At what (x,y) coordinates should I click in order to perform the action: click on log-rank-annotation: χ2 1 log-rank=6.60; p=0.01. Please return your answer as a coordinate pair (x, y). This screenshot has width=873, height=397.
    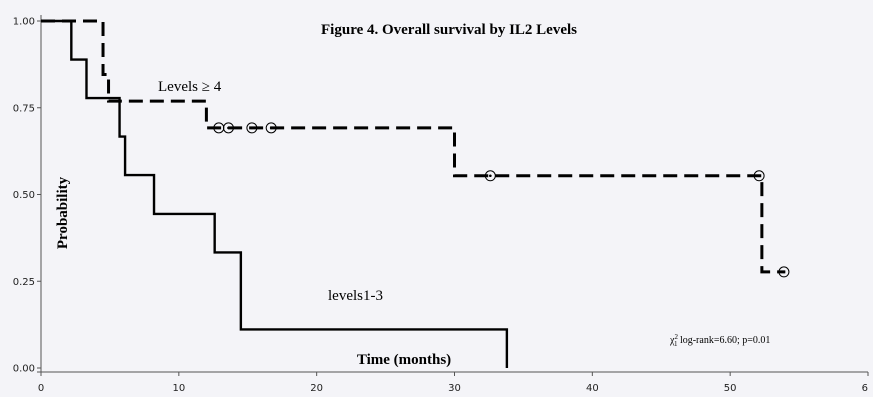
    Looking at the image, I should click on (719, 340).